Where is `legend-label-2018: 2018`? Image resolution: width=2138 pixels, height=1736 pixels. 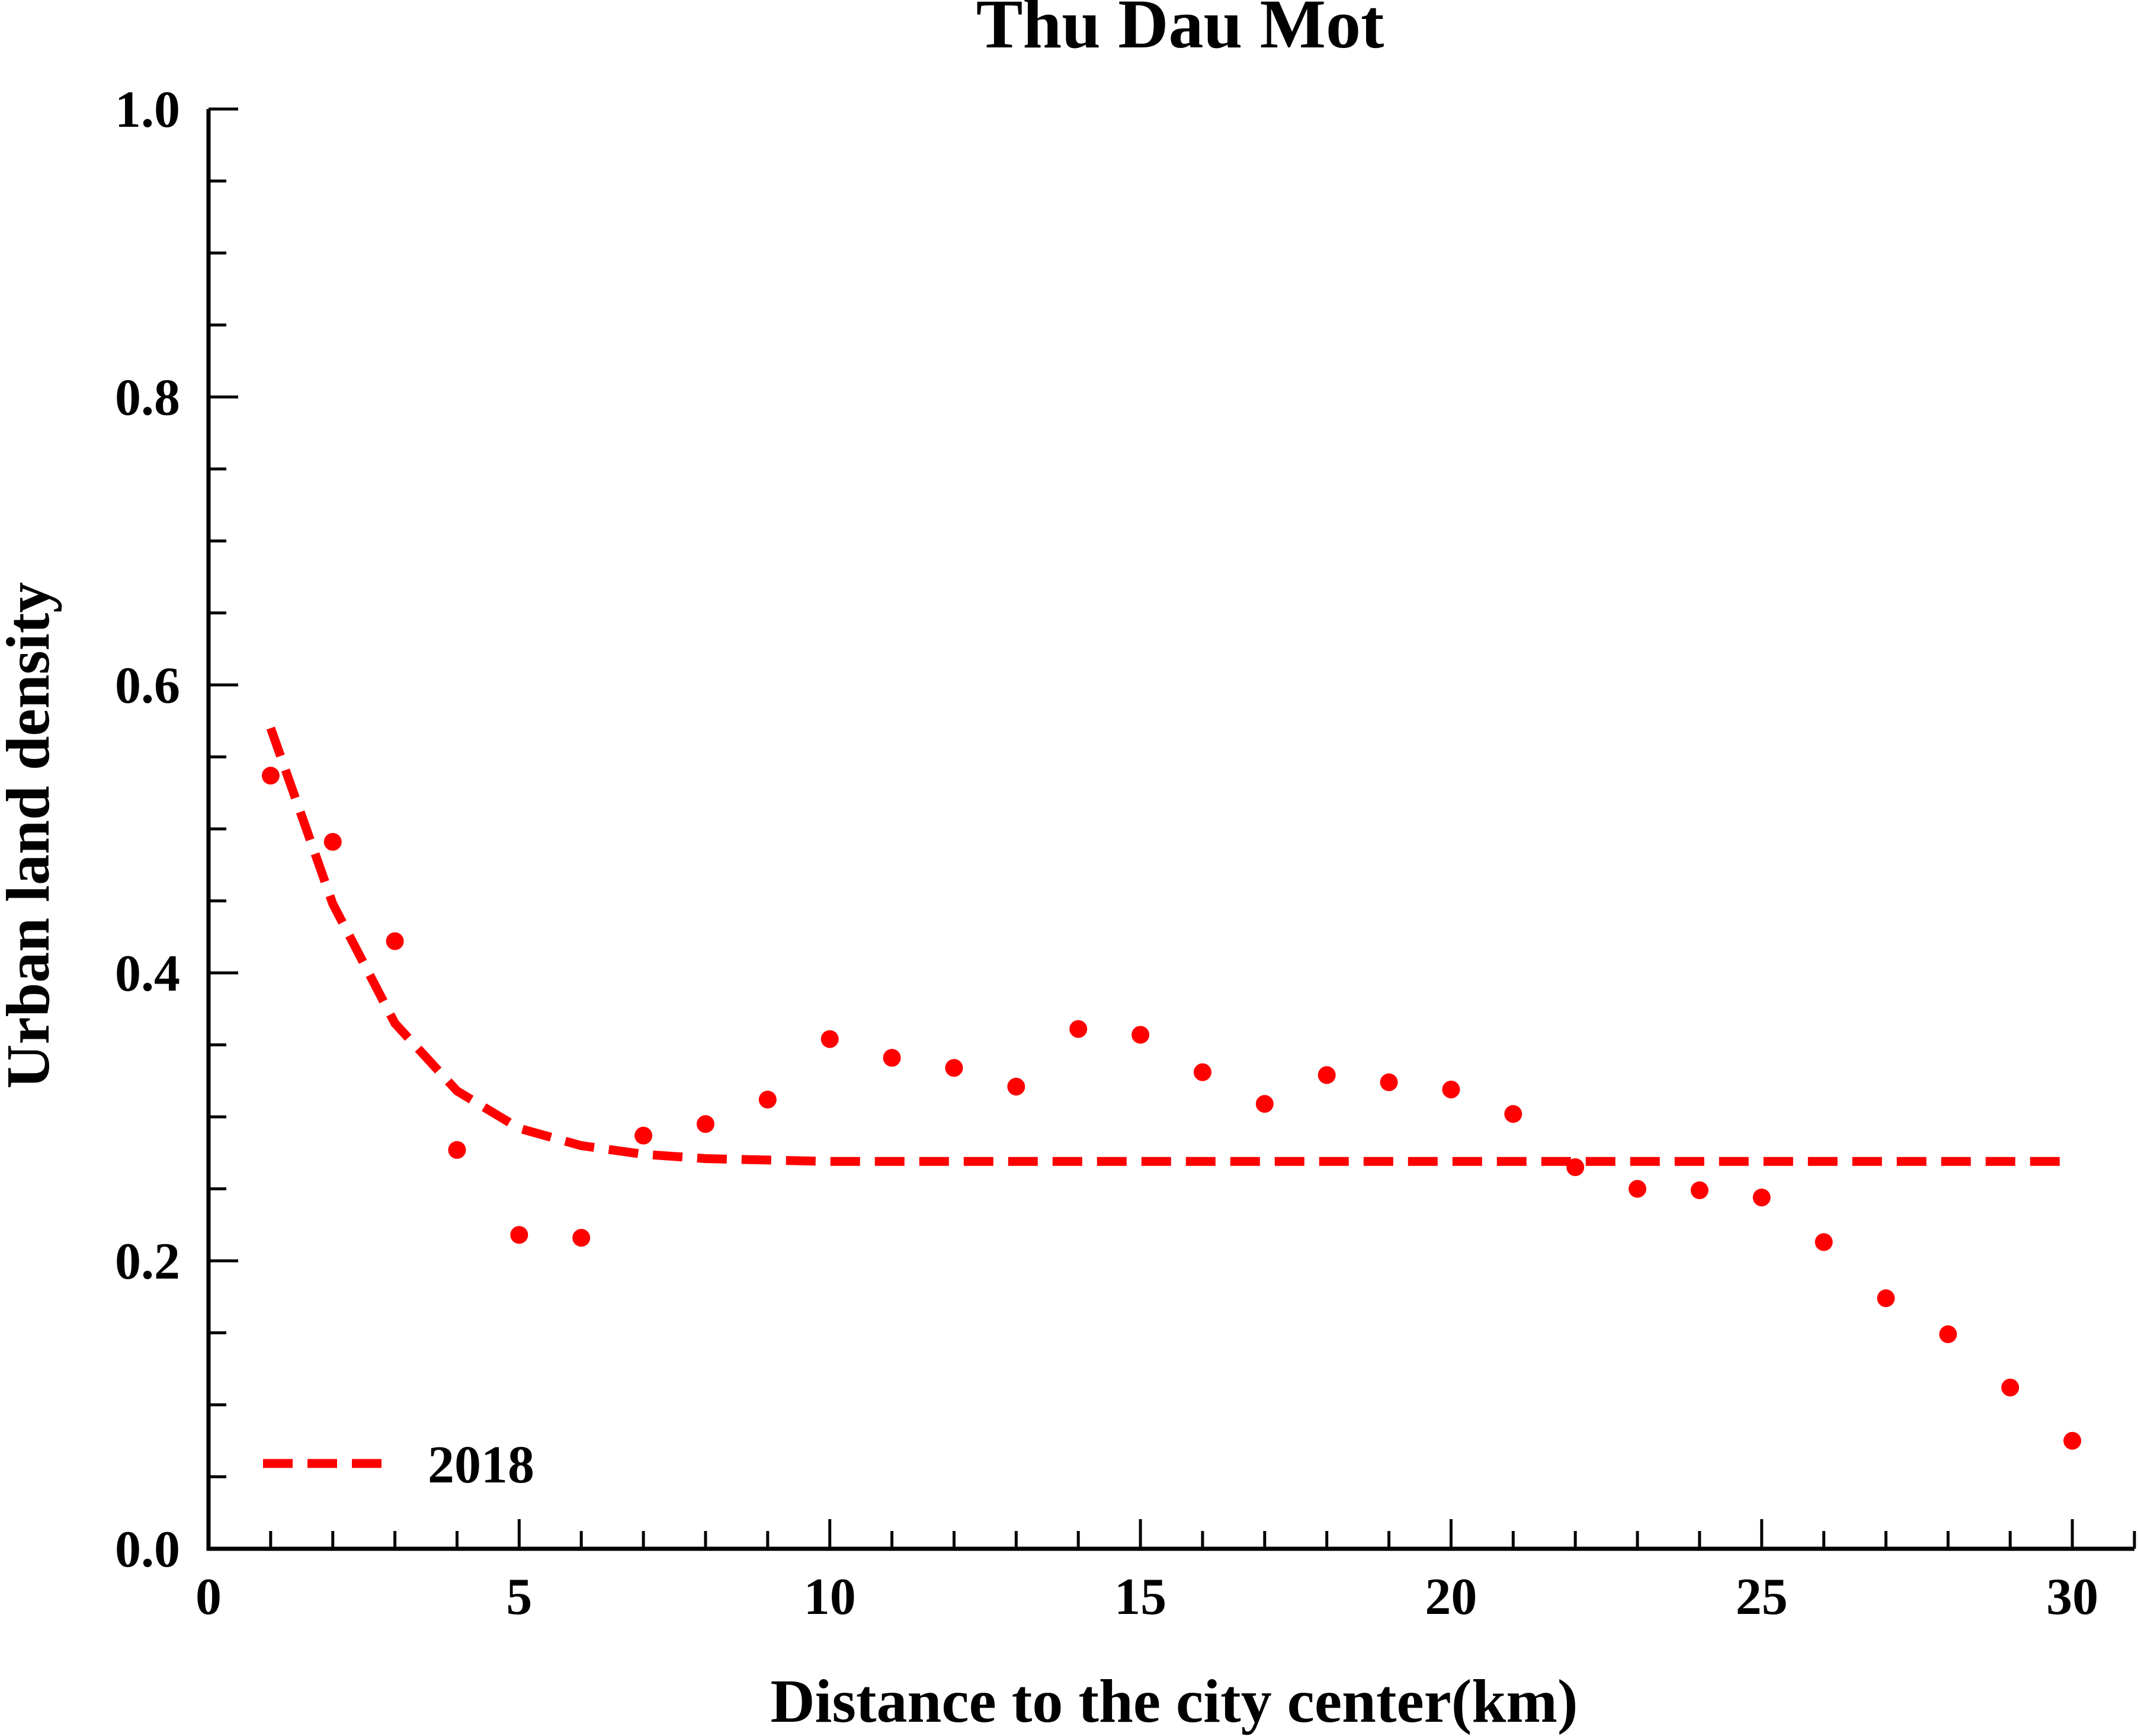 legend-label-2018: 2018 is located at coordinates (481, 1465).